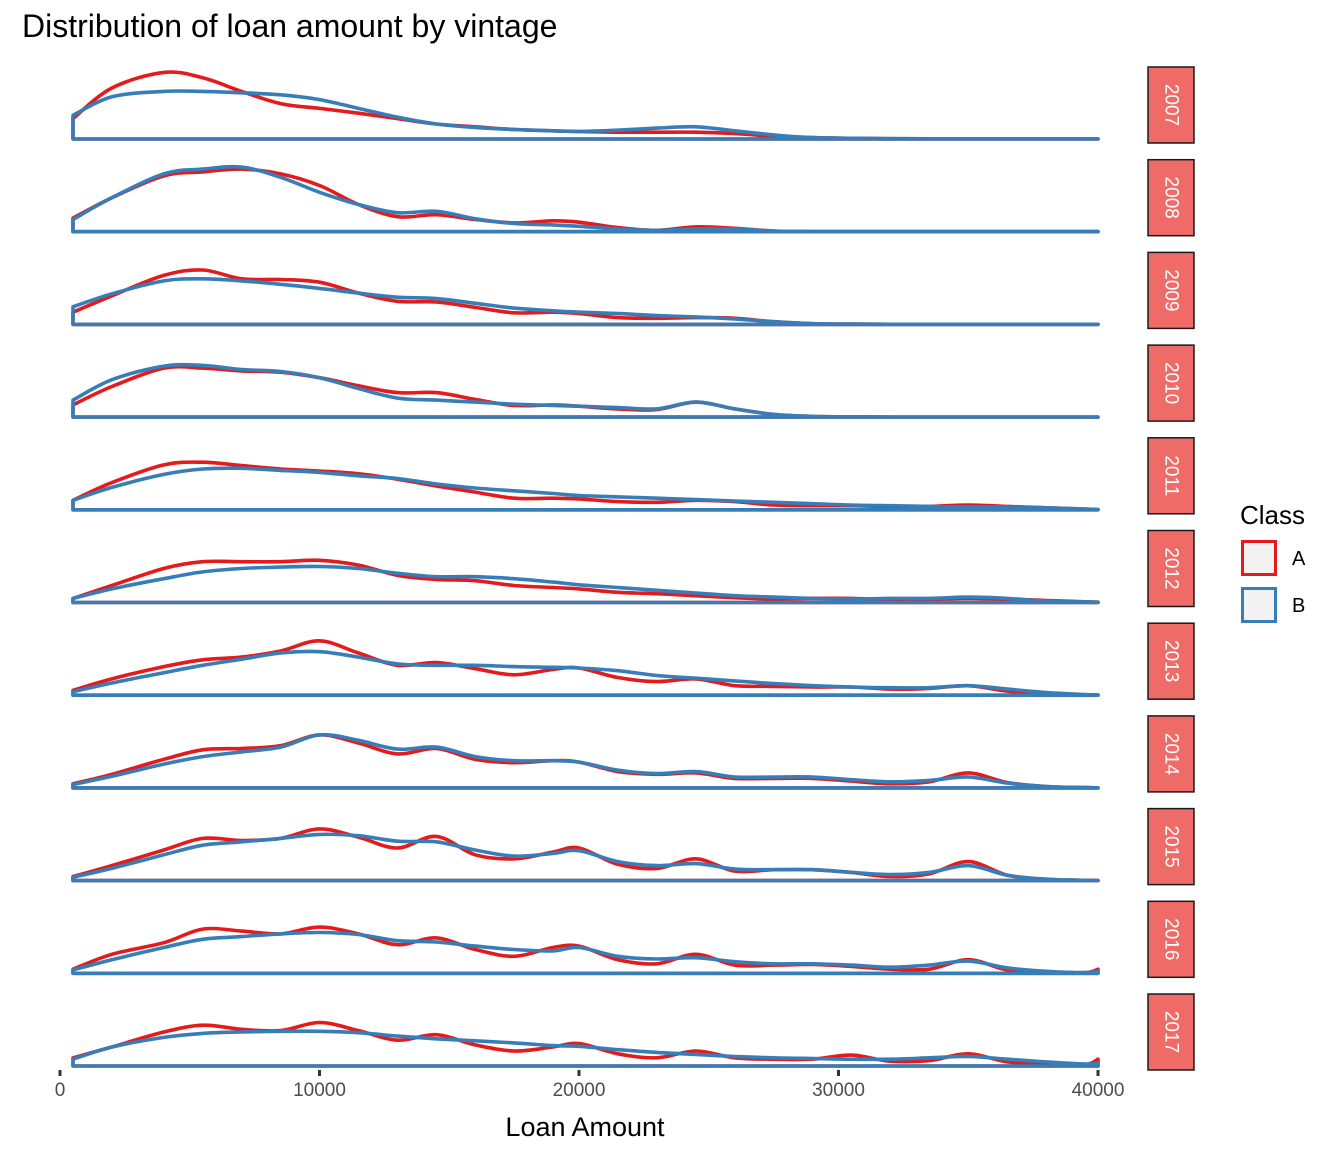 The height and width of the screenshot is (1152, 1344). I want to click on chart-title: Distribution of loan amount by vintage, so click(290, 26).